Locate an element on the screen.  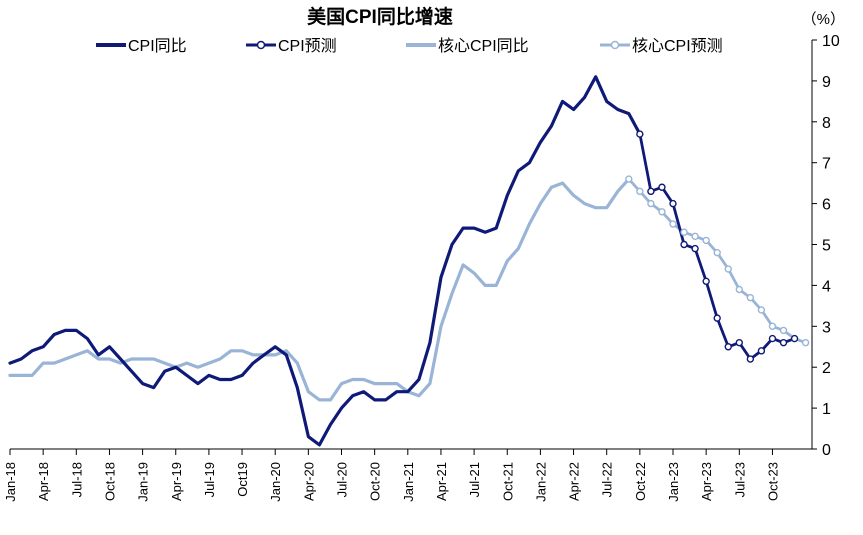
legend: CPI同比 CPI预测 核心CPI同比 核心CPI预测 is located at coordinates (409, 46).